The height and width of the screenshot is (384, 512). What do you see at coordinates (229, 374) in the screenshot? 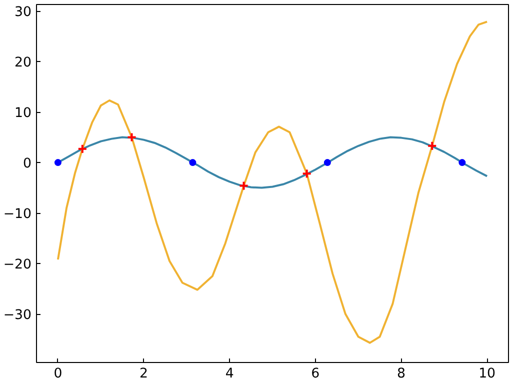
I see `x-tick-label: 4` at bounding box center [229, 374].